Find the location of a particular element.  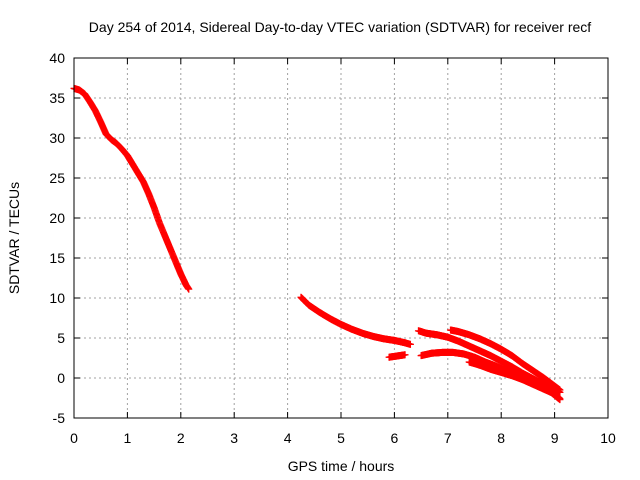

x-tick-label: 6 is located at coordinates (395, 438).